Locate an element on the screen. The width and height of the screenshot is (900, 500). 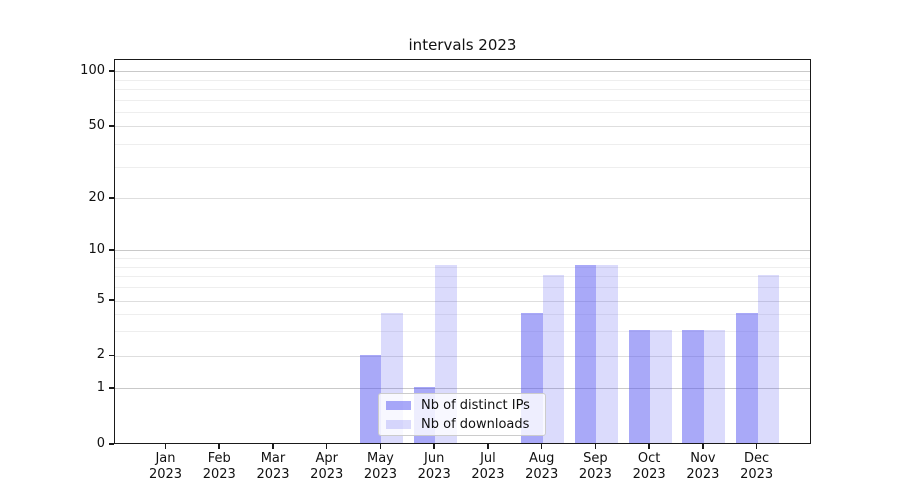
legend-label-downloads: Nb of downloads is located at coordinates (475, 424).